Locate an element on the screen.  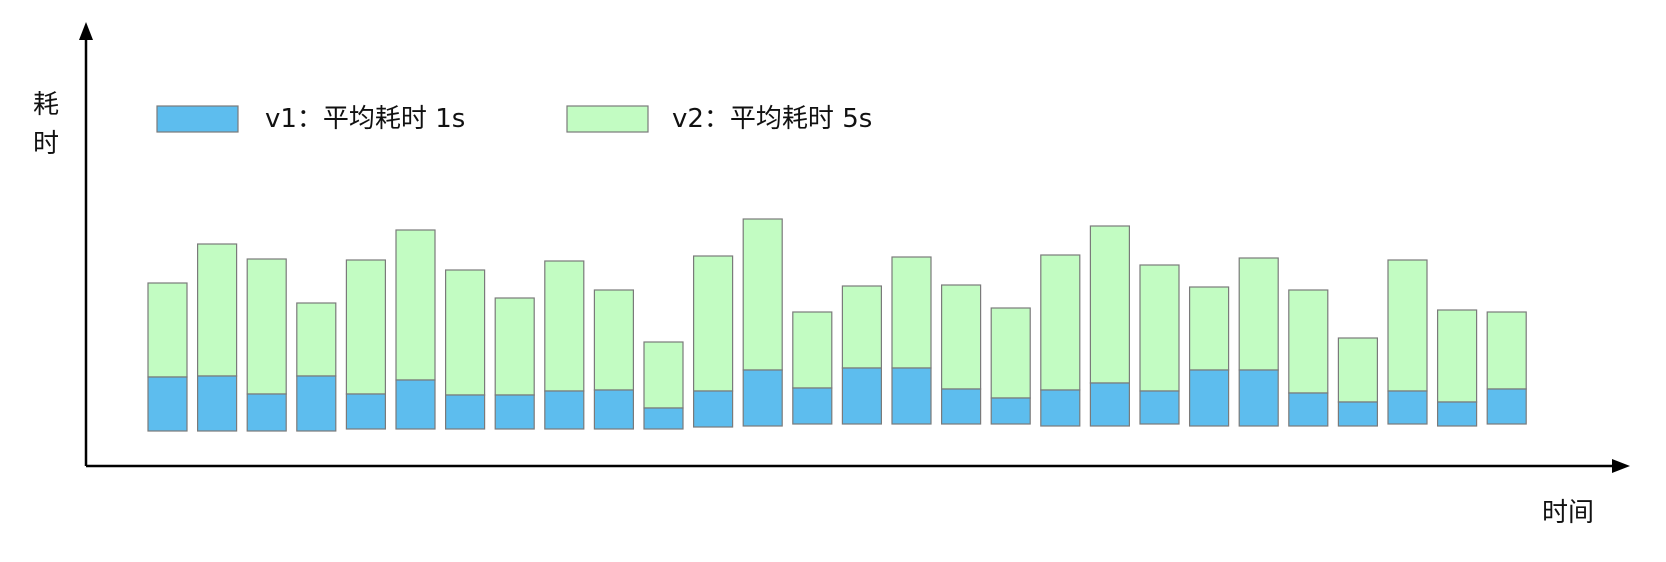
legend-label-v1: v1：平均耗时 1s is located at coordinates (365, 119).